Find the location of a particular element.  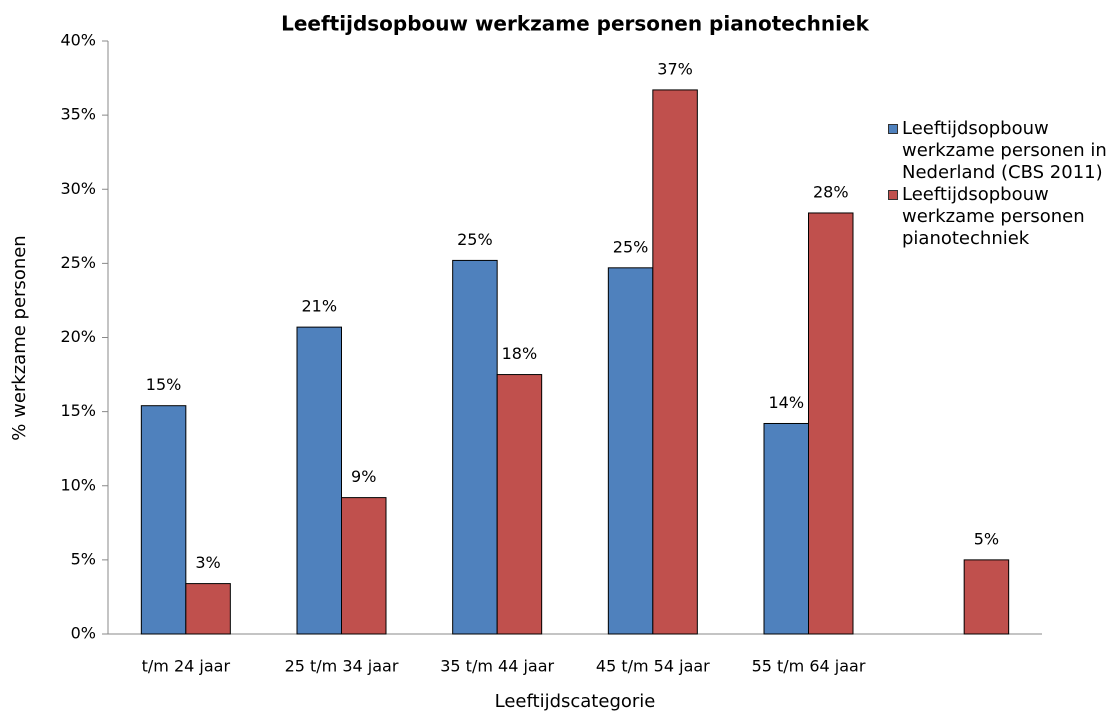

x-axis-label: Leeftijdscategorie is located at coordinates (575, 701).